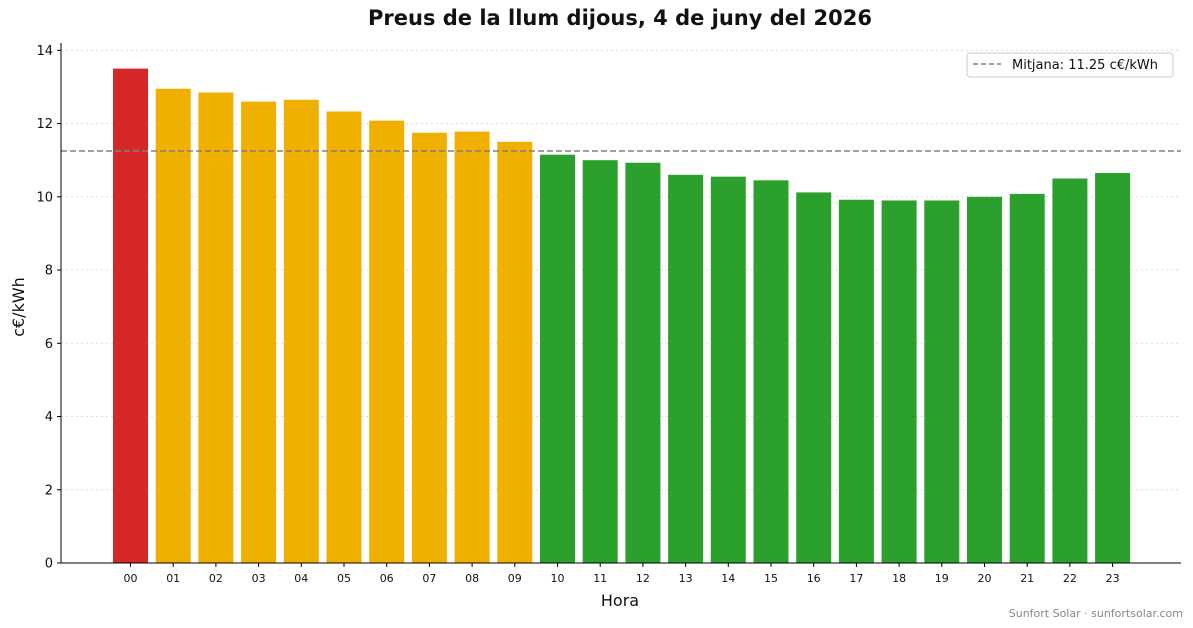 The image size is (1193, 628). Describe the element at coordinates (1113, 578) in the screenshot. I see `x-tick-label: 23` at that location.